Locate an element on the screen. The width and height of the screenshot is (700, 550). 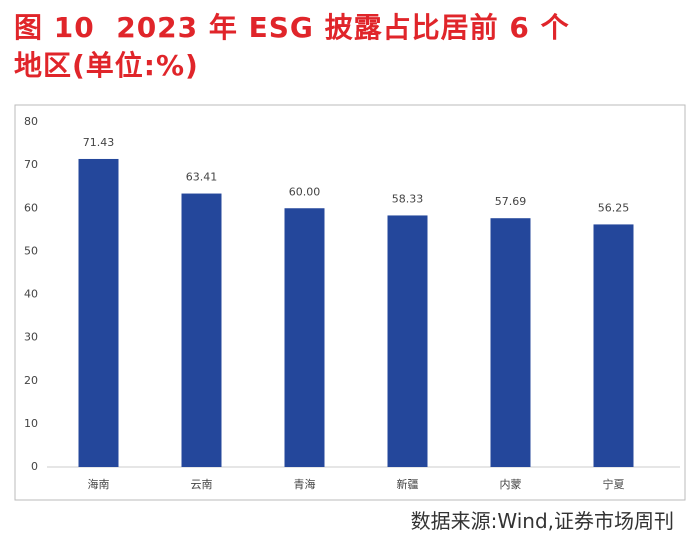
y-tick-label: 60 is located at coordinates (31, 207).